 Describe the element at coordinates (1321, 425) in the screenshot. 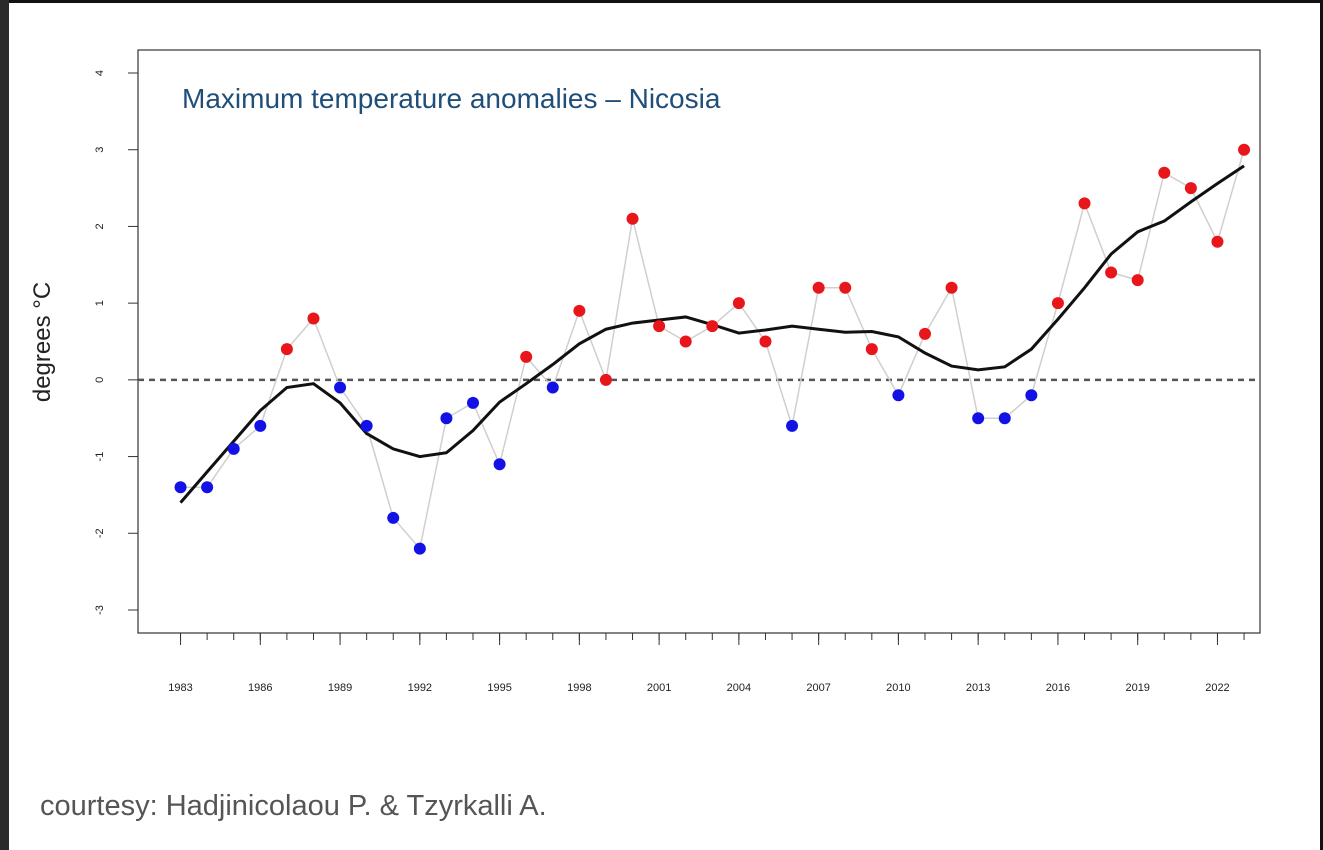

I see `right-border` at that location.